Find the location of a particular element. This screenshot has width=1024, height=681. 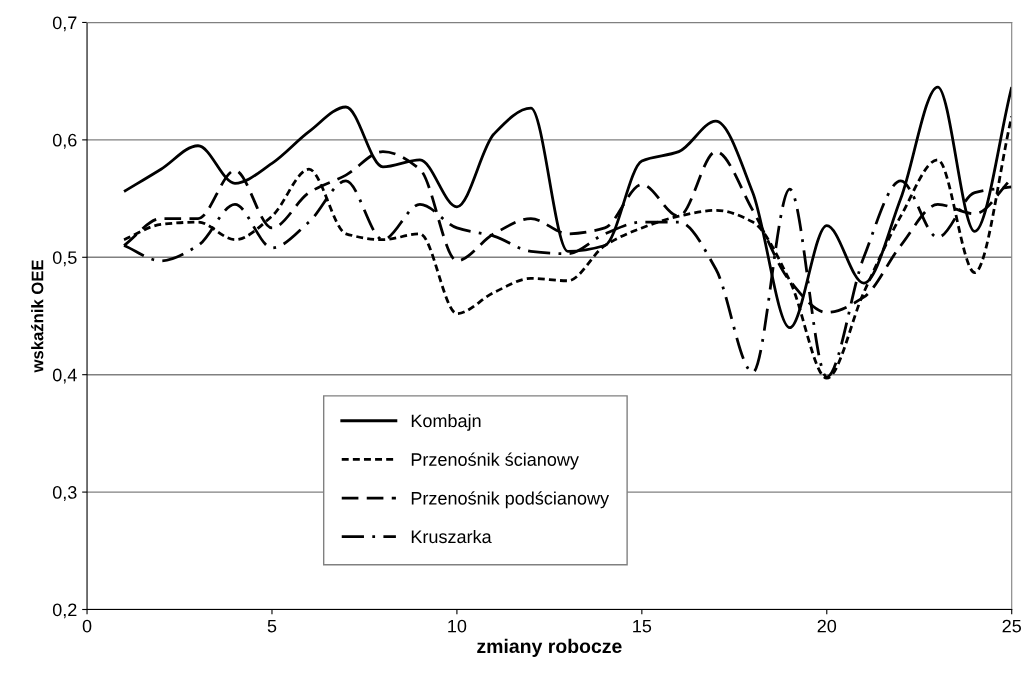

y-axis-title: wskaźnik OEE is located at coordinates (37, 316).